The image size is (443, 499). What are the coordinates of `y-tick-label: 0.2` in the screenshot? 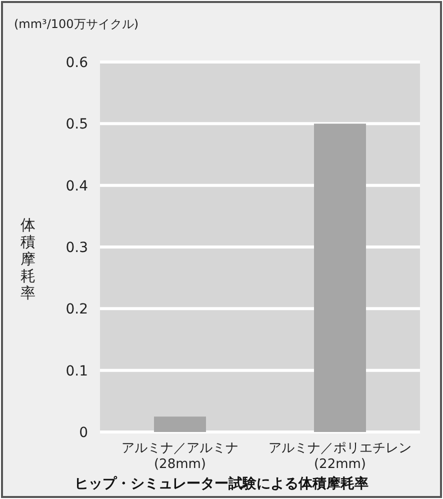 It's located at (77, 310).